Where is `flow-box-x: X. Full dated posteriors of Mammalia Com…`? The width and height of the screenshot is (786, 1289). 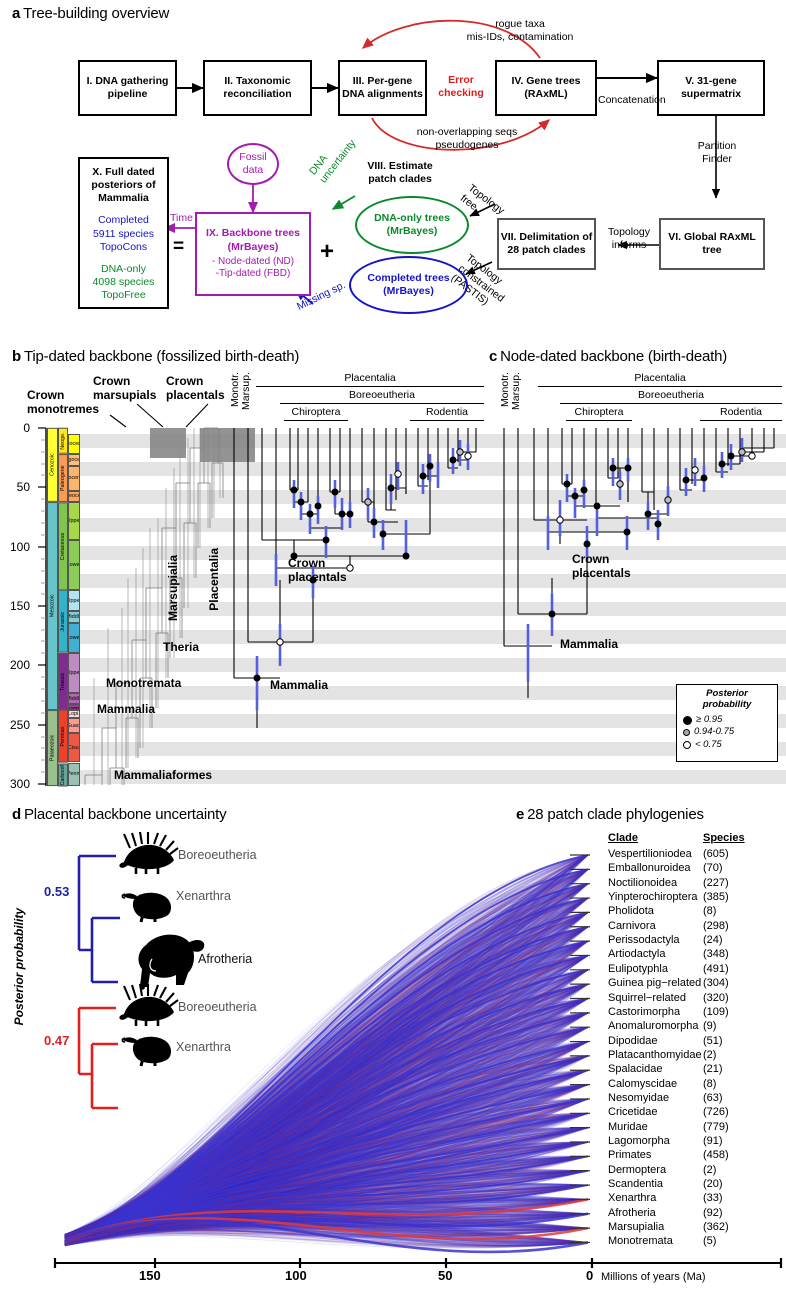 flow-box-x: X. Full dated posteriors of Mammalia Com… is located at coordinates (123, 233).